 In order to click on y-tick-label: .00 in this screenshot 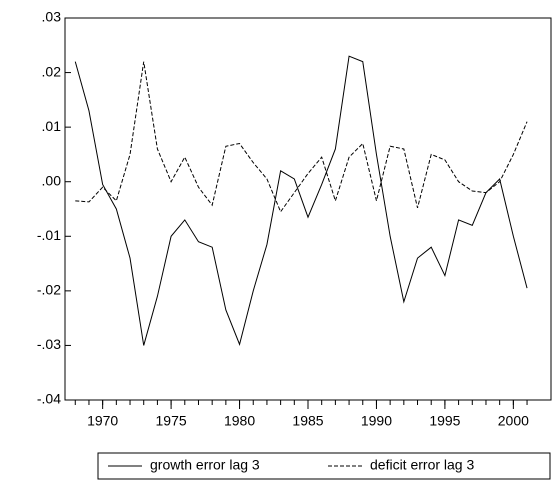, I will do `click(52, 180)`.